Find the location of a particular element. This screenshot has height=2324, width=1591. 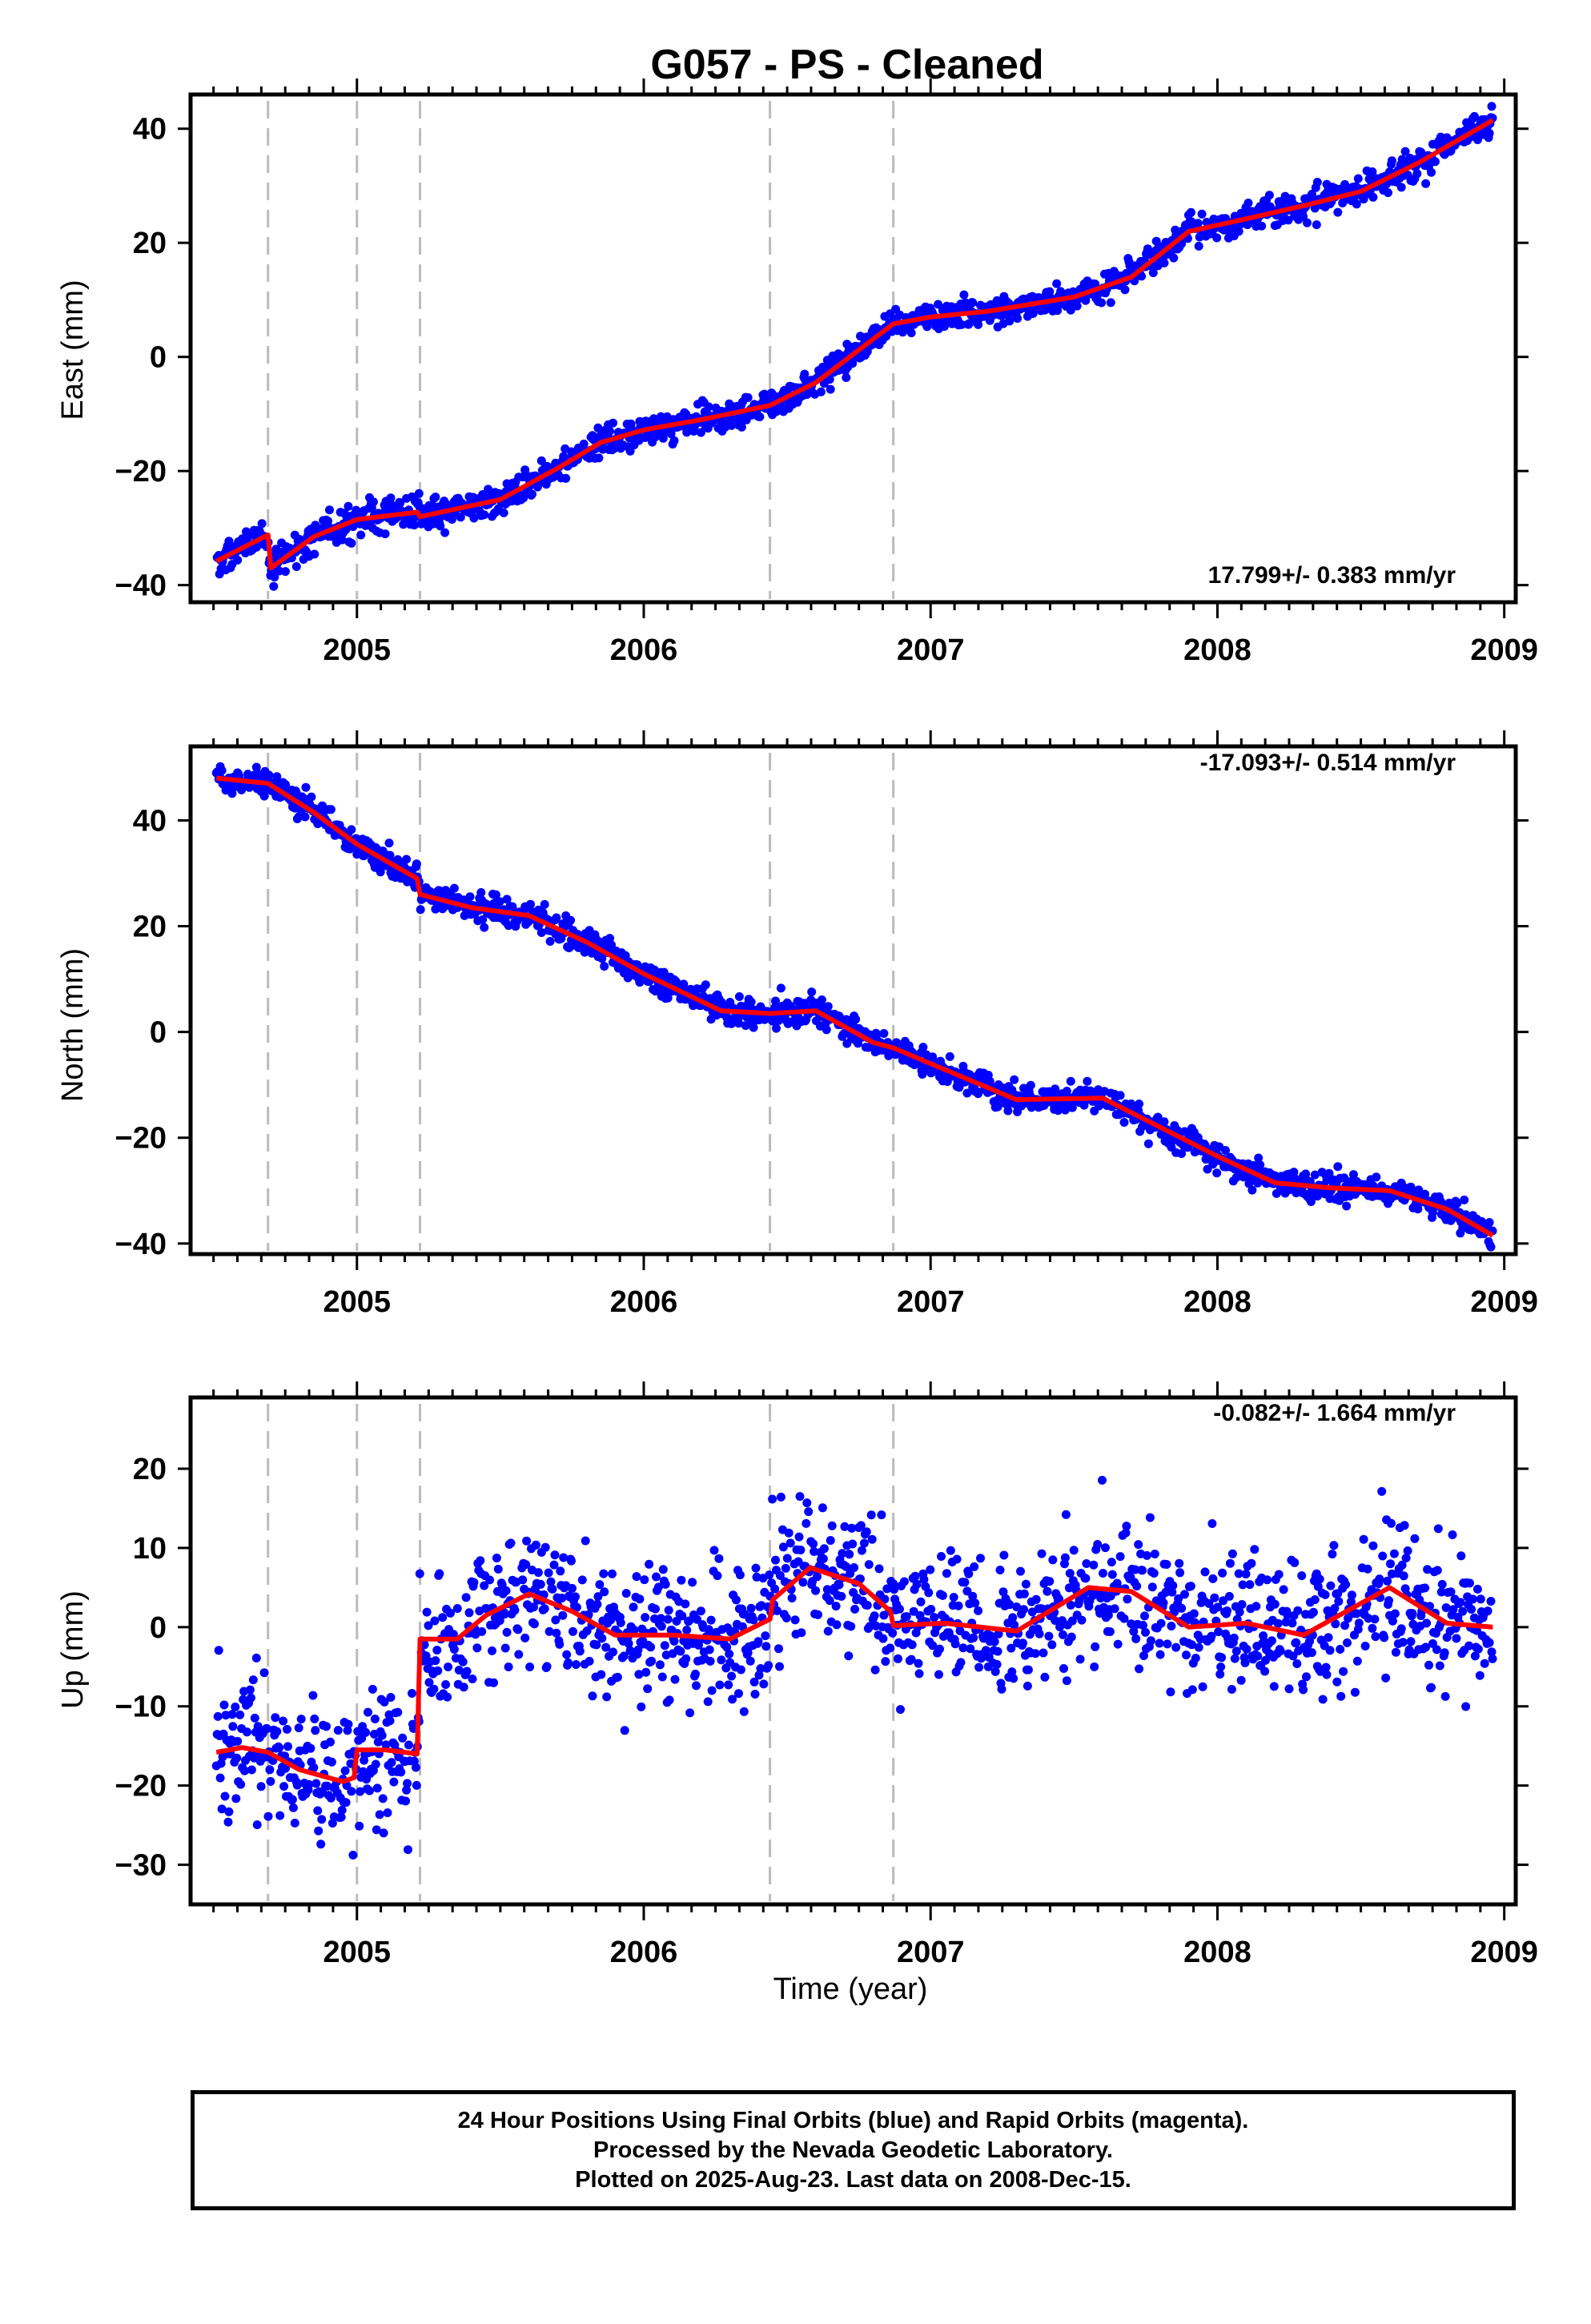

up-rate-label: -0.082+/- 1.664 mm/yr is located at coordinates (1334, 1413).